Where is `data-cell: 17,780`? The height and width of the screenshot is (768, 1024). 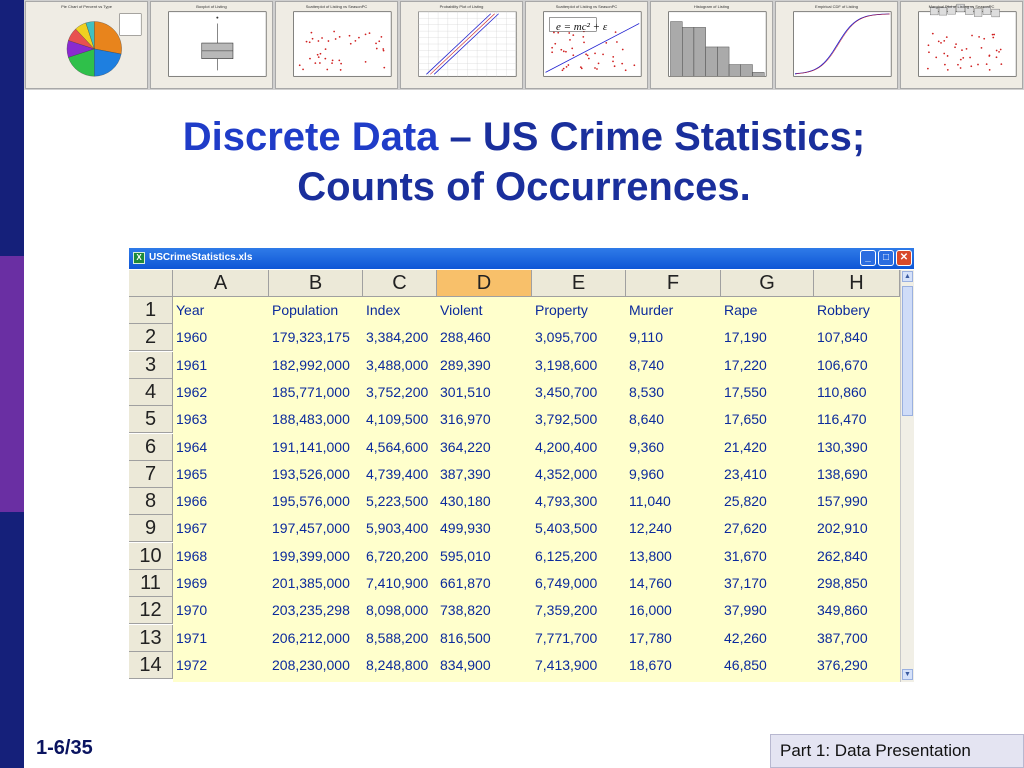 data-cell: 17,780 is located at coordinates (650, 637).